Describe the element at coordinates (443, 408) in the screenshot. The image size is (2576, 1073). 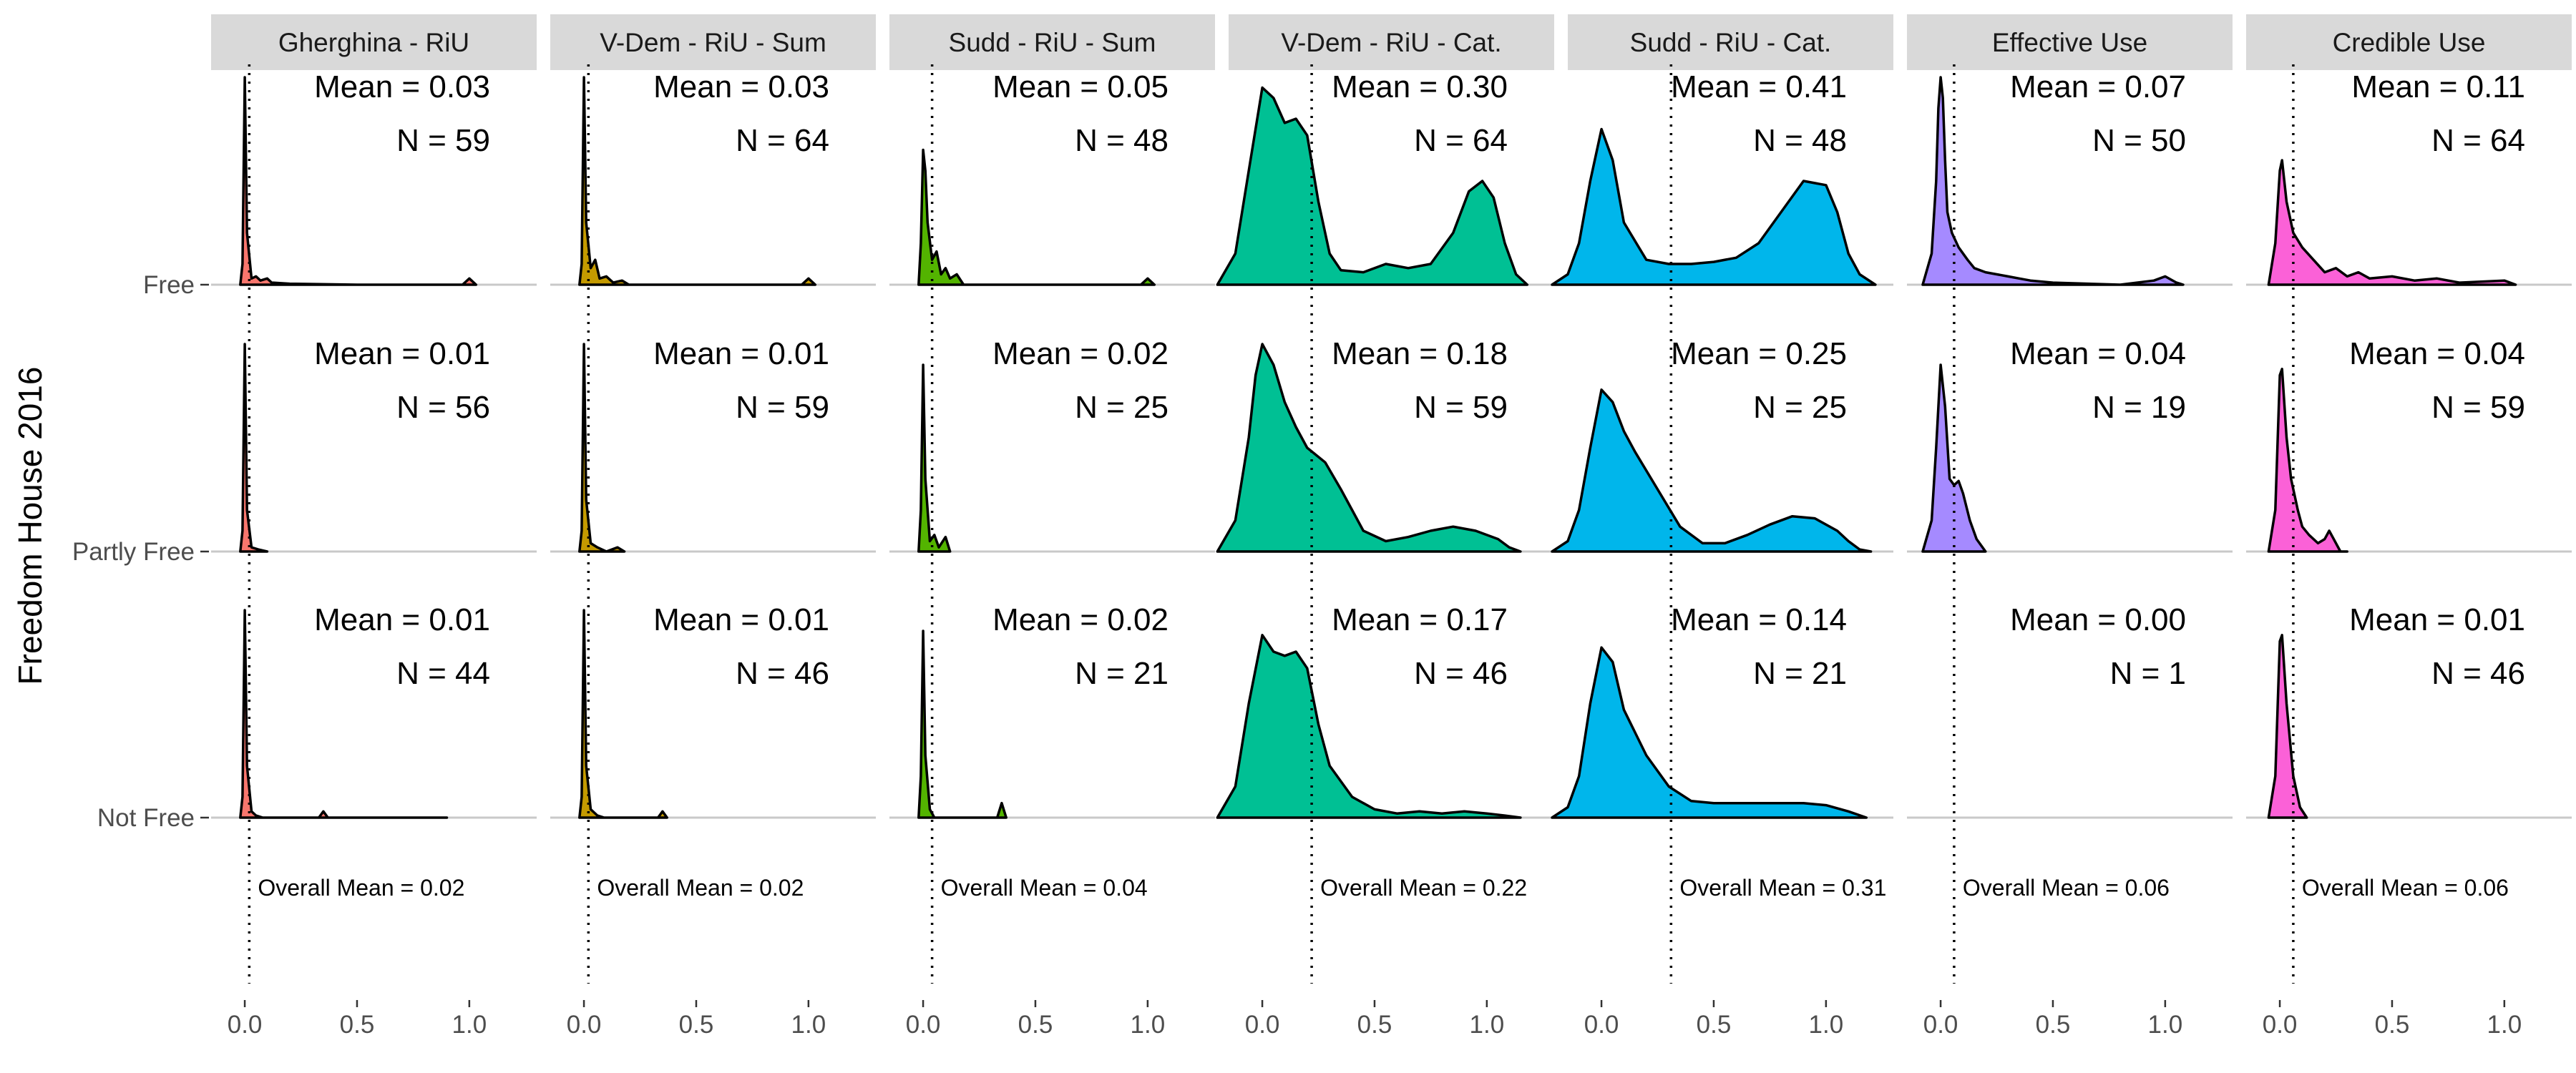
I see `n-label: N = 56` at that location.